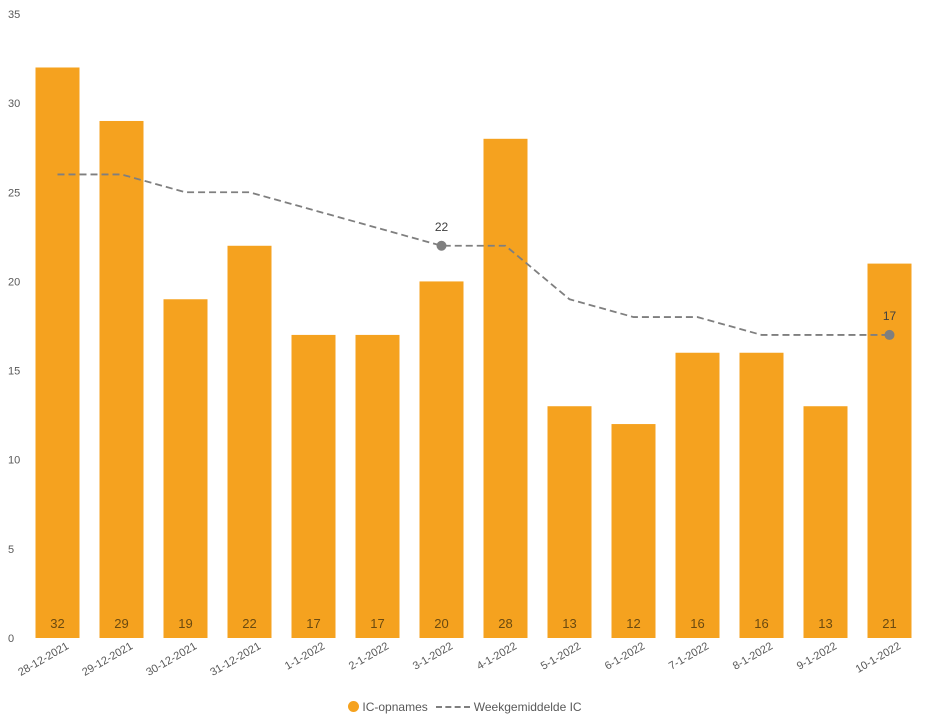 The height and width of the screenshot is (718, 930). I want to click on y-tick-label: 10, so click(14, 461).